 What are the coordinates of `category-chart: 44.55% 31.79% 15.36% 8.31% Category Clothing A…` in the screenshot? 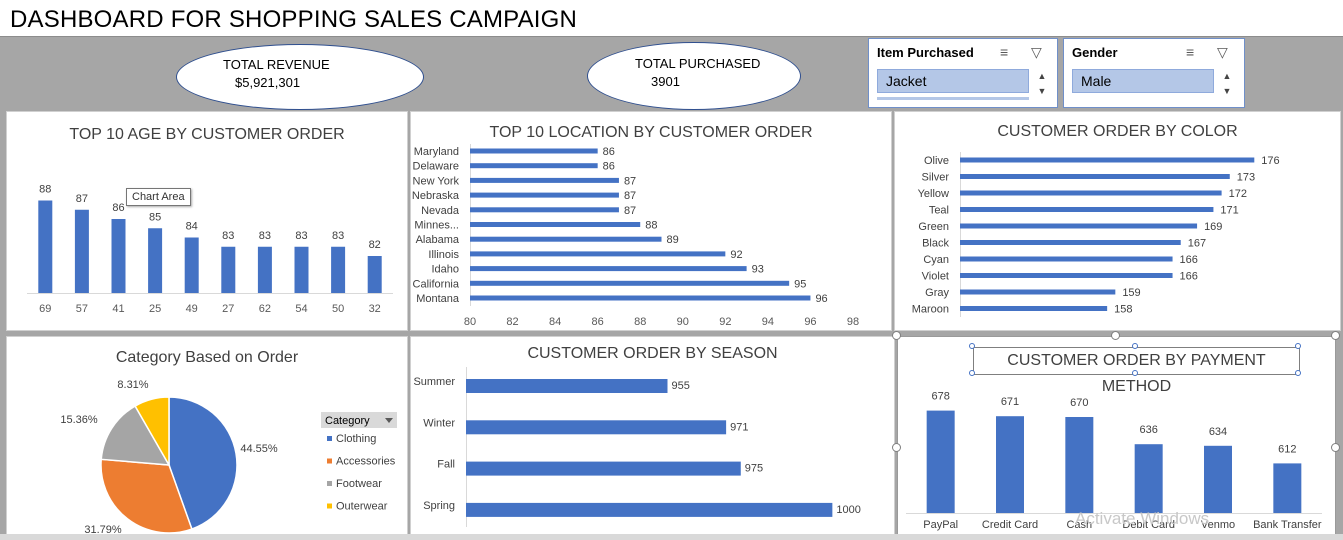 It's located at (228, 457).